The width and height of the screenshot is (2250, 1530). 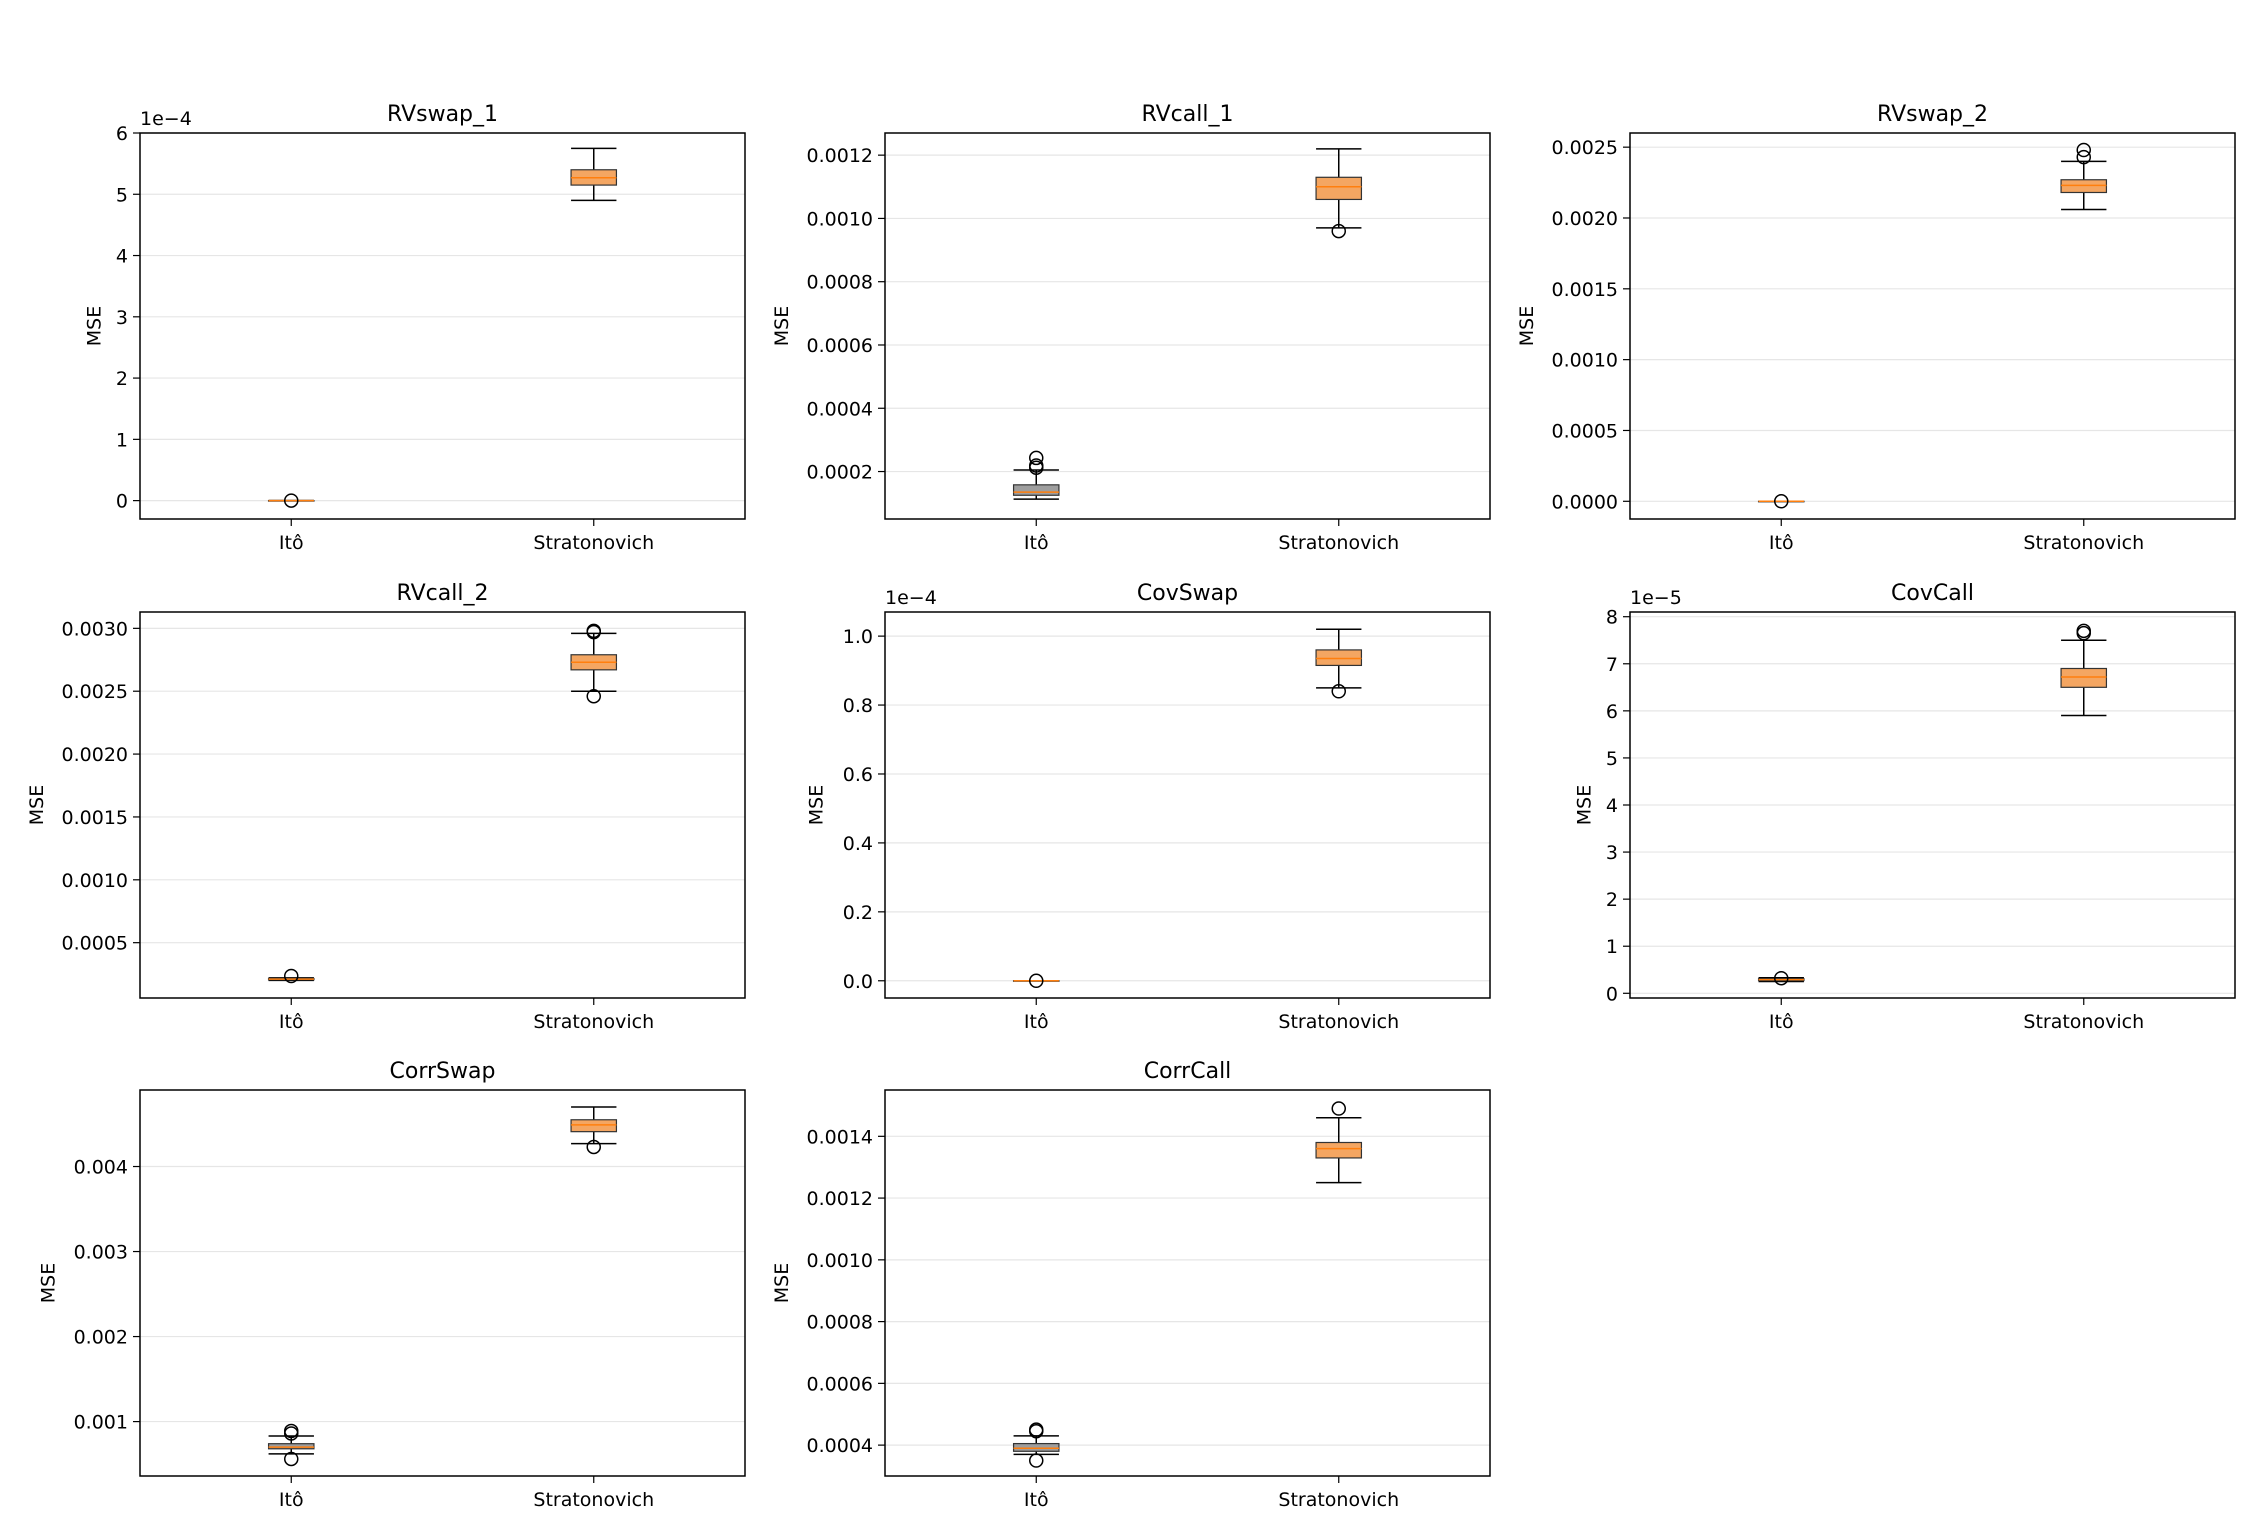 I want to click on subplot-title: CovSwap, so click(x=1187, y=593).